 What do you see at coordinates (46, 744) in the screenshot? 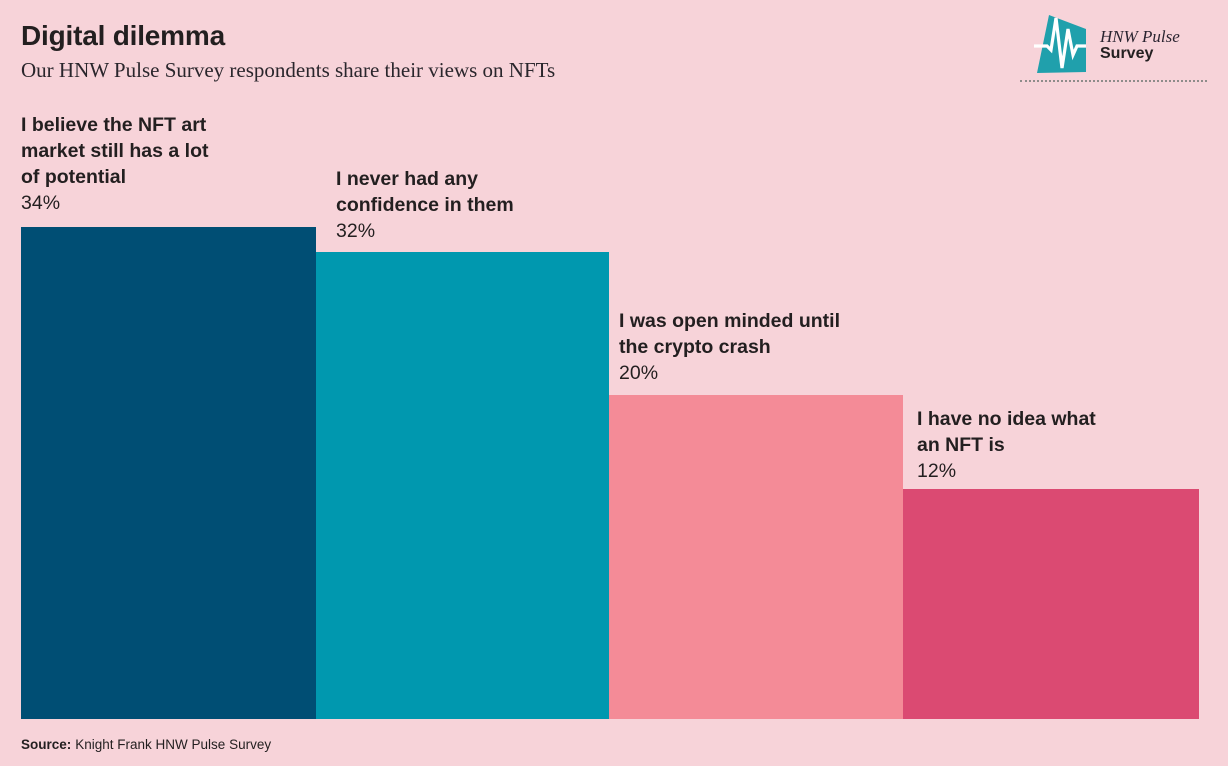
I see `source-label: Source:` at bounding box center [46, 744].